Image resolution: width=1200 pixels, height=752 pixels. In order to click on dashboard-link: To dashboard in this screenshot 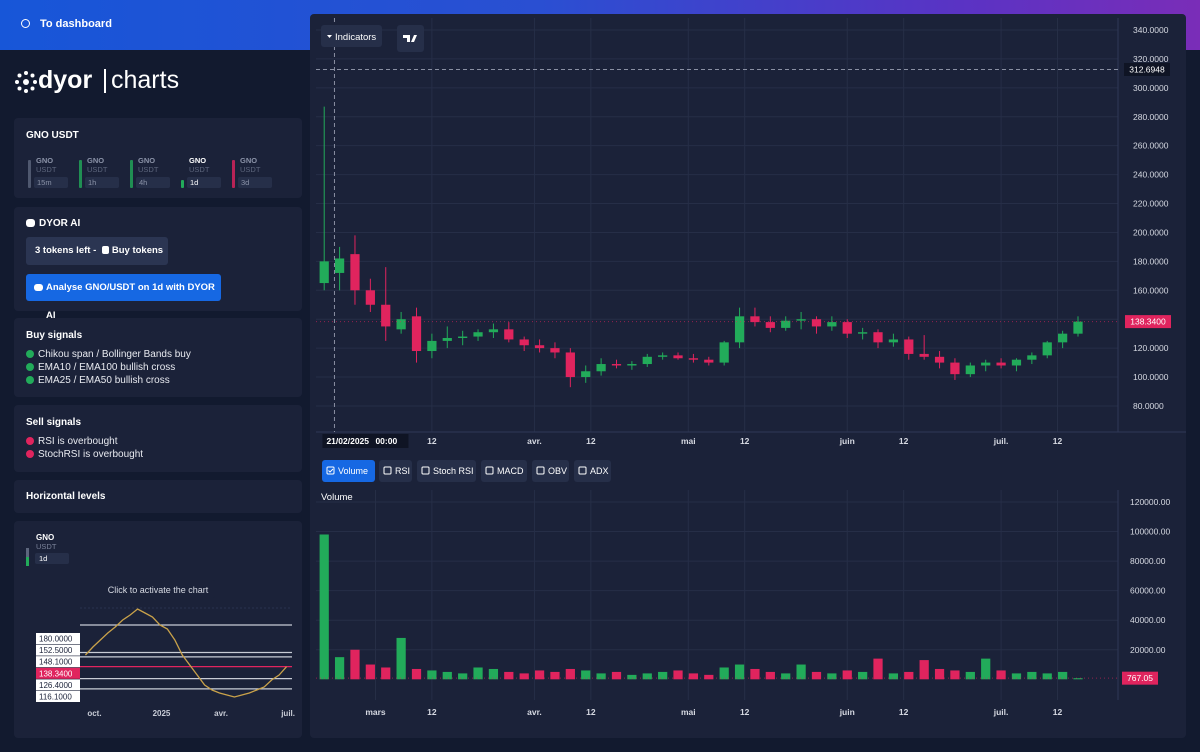, I will do `click(76, 24)`.